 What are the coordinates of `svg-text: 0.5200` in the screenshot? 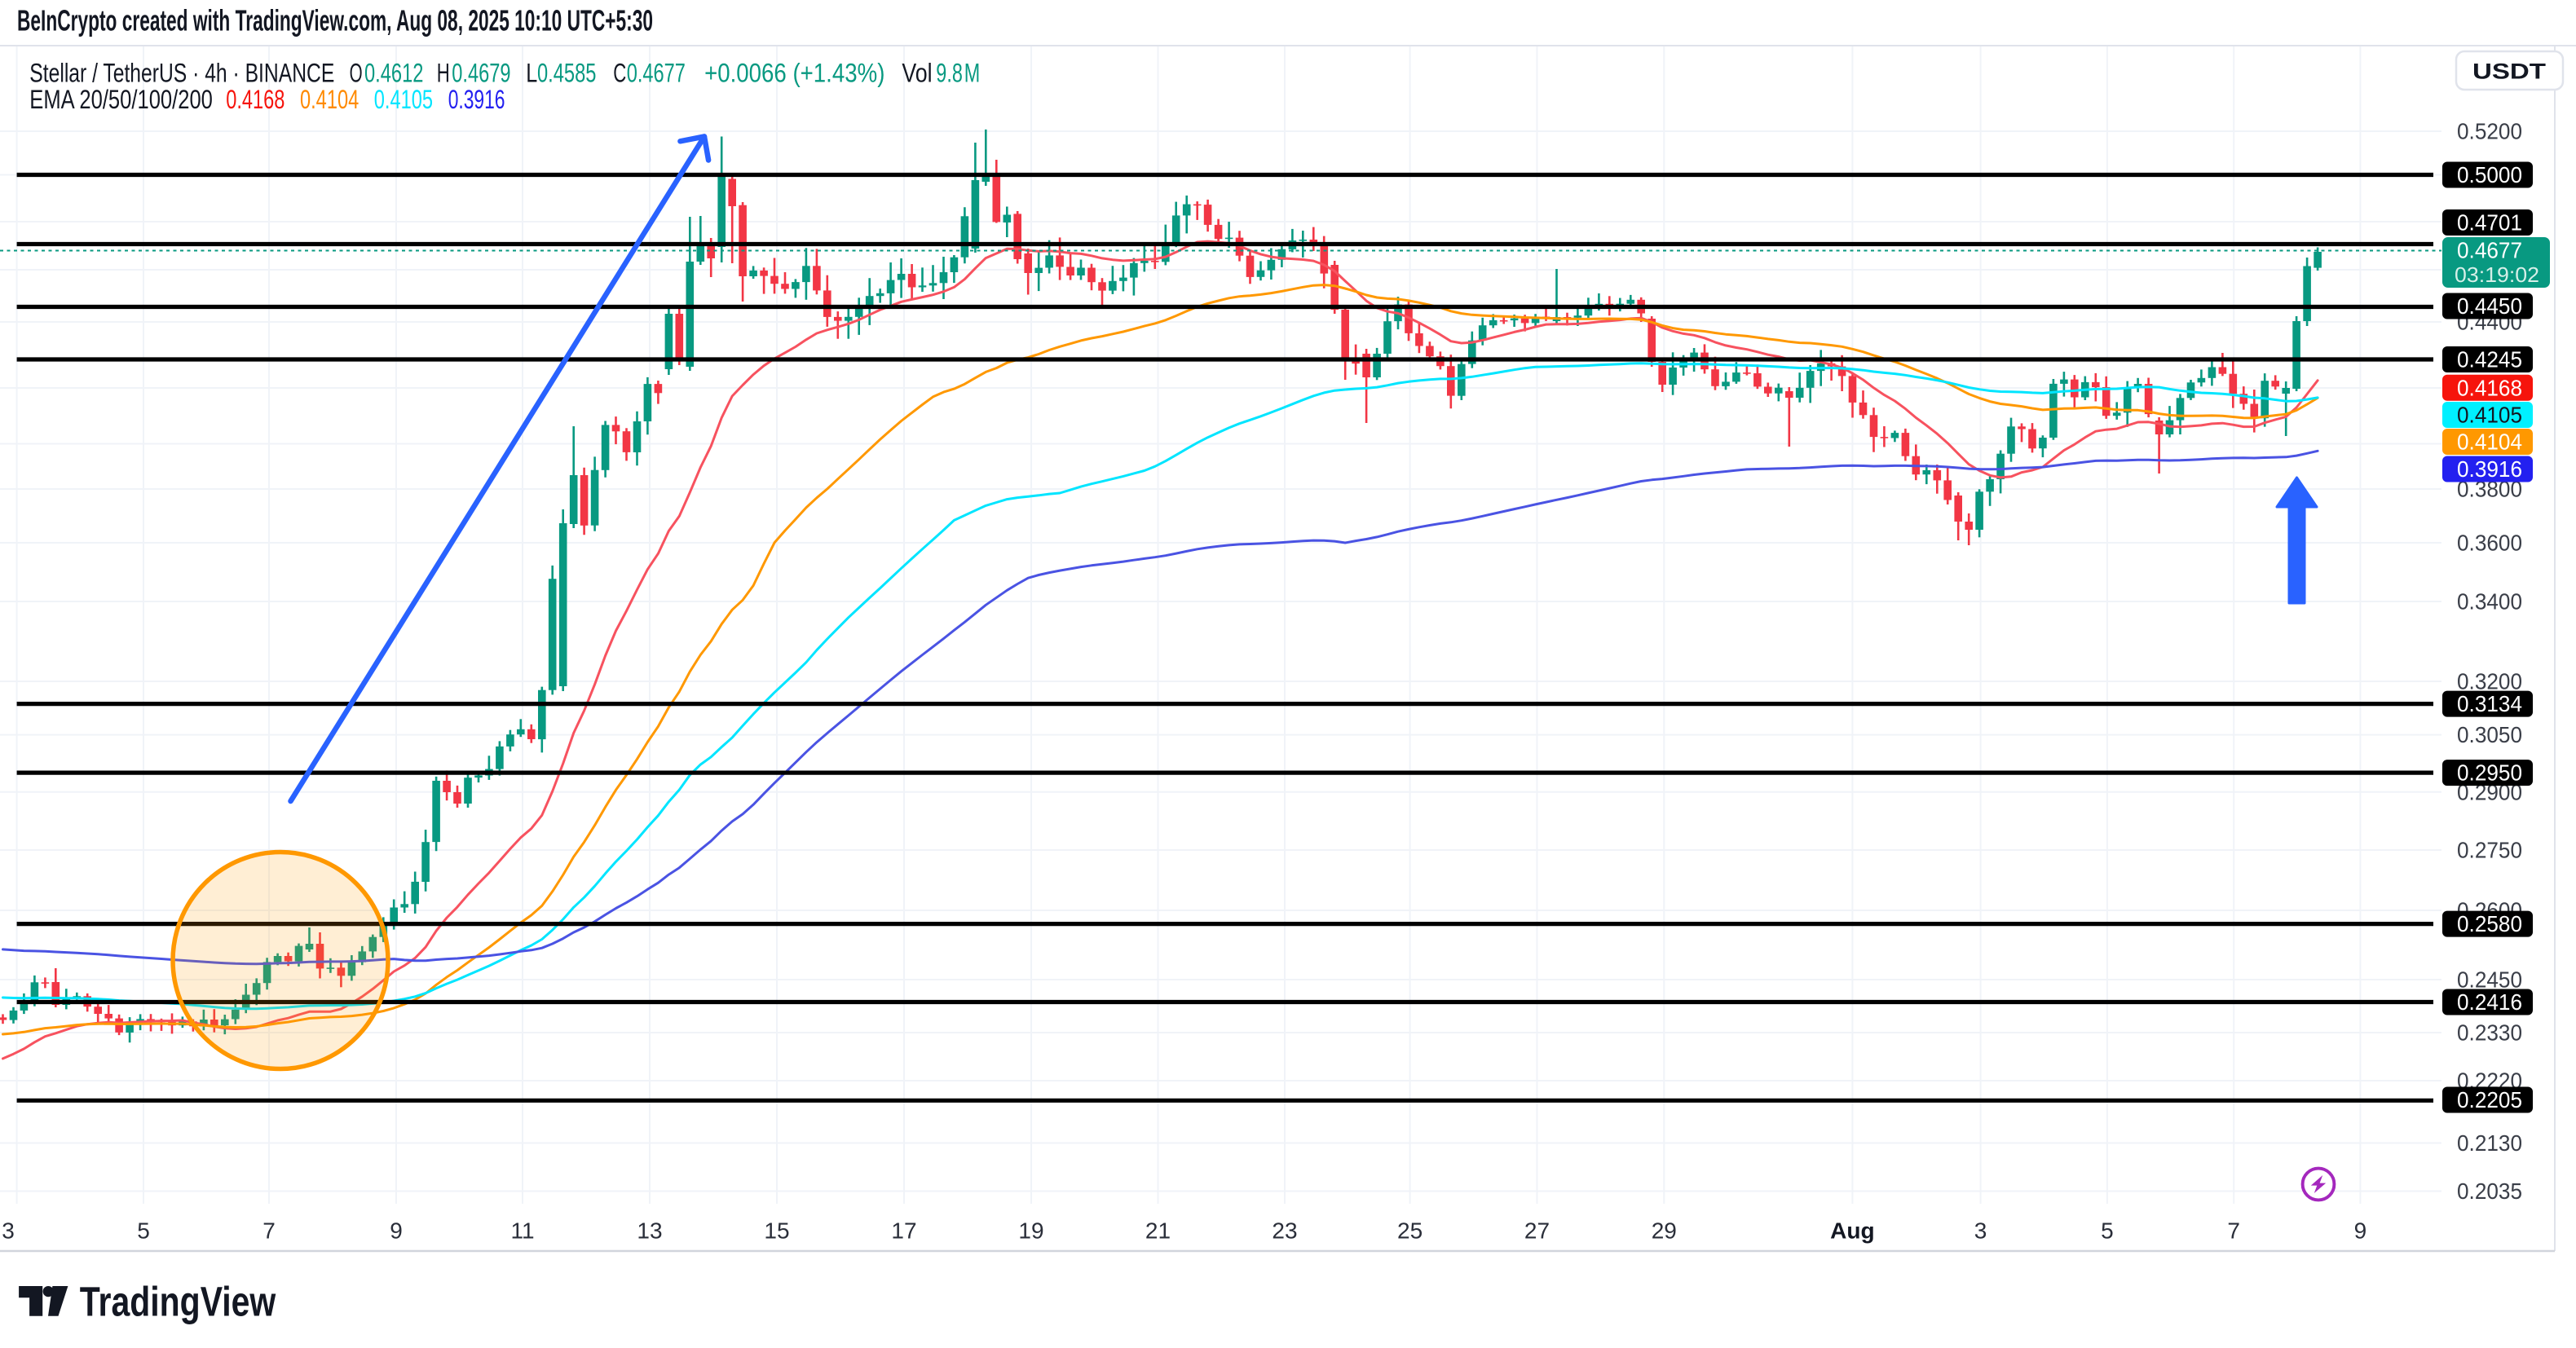 It's located at (2489, 131).